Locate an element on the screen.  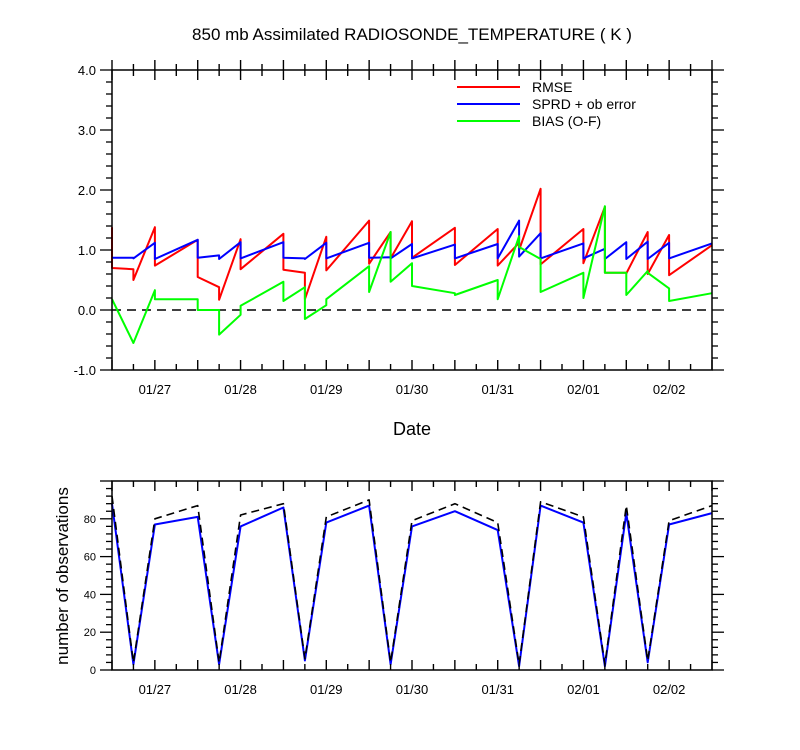
top-x-tick-label: 01/27 is located at coordinates (155, 389).